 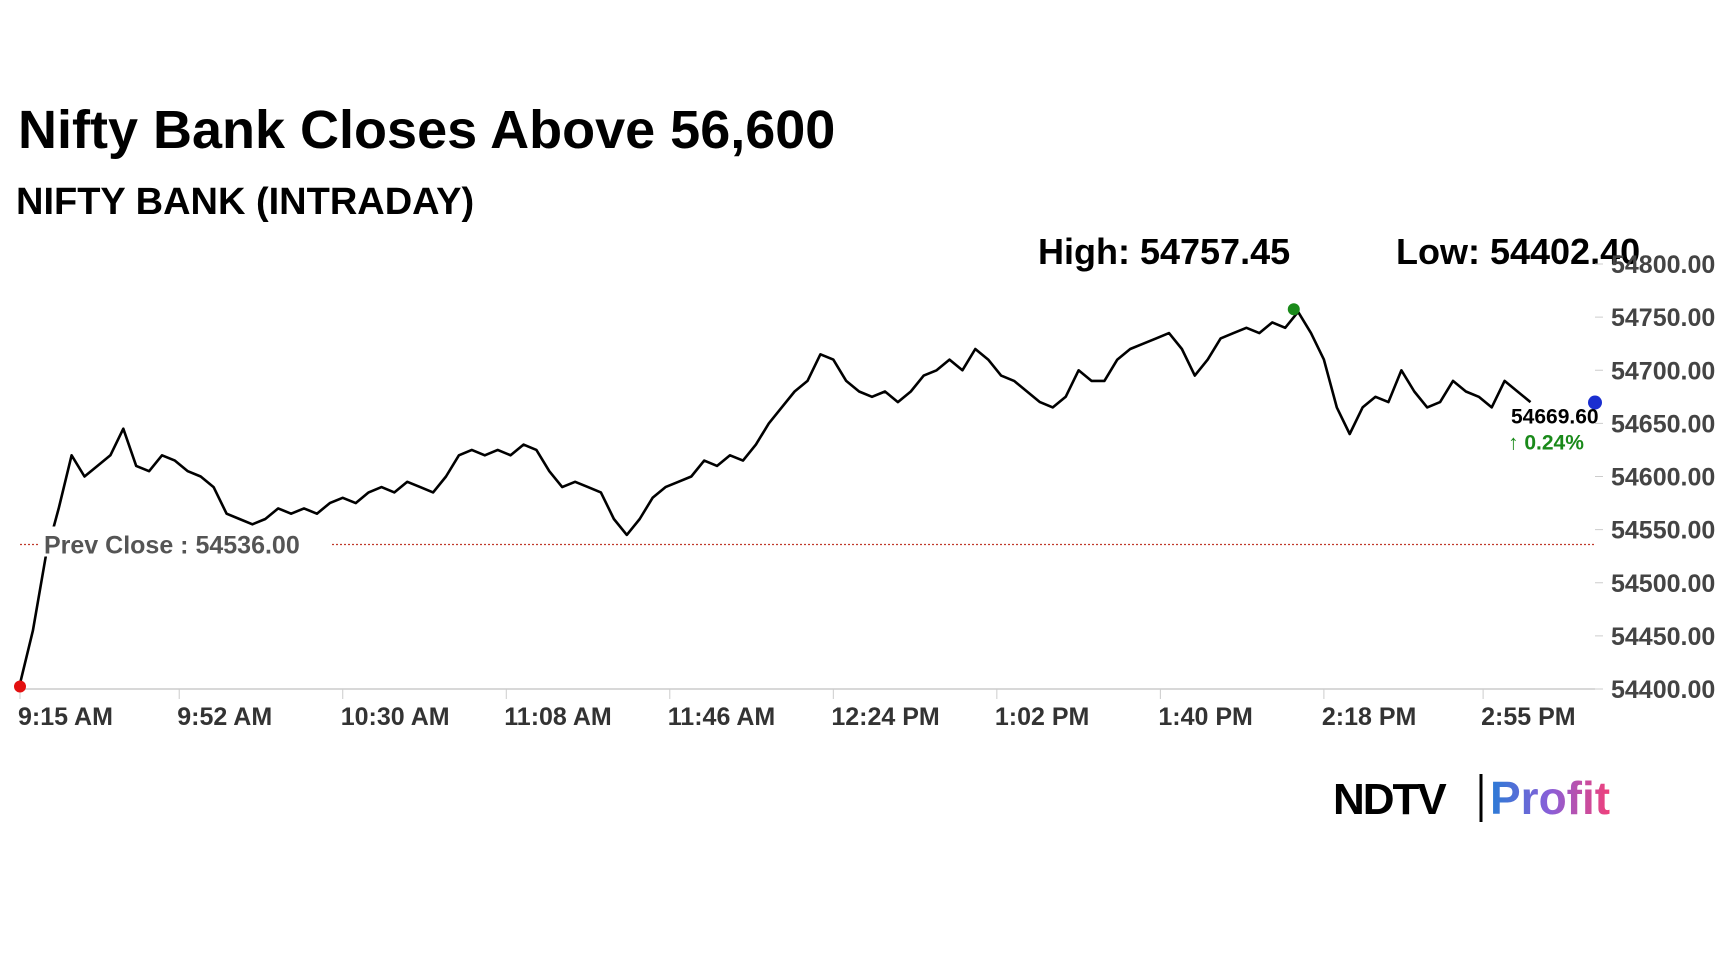 What do you see at coordinates (20, 686) in the screenshot?
I see `low-marker` at bounding box center [20, 686].